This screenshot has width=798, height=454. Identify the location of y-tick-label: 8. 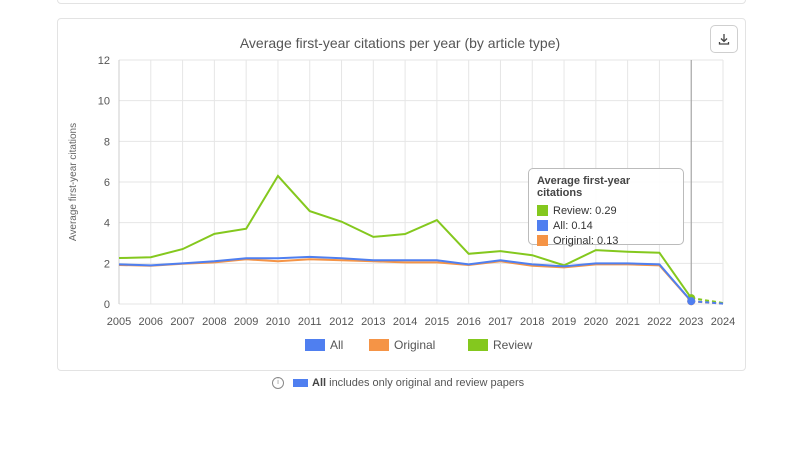
(107, 142).